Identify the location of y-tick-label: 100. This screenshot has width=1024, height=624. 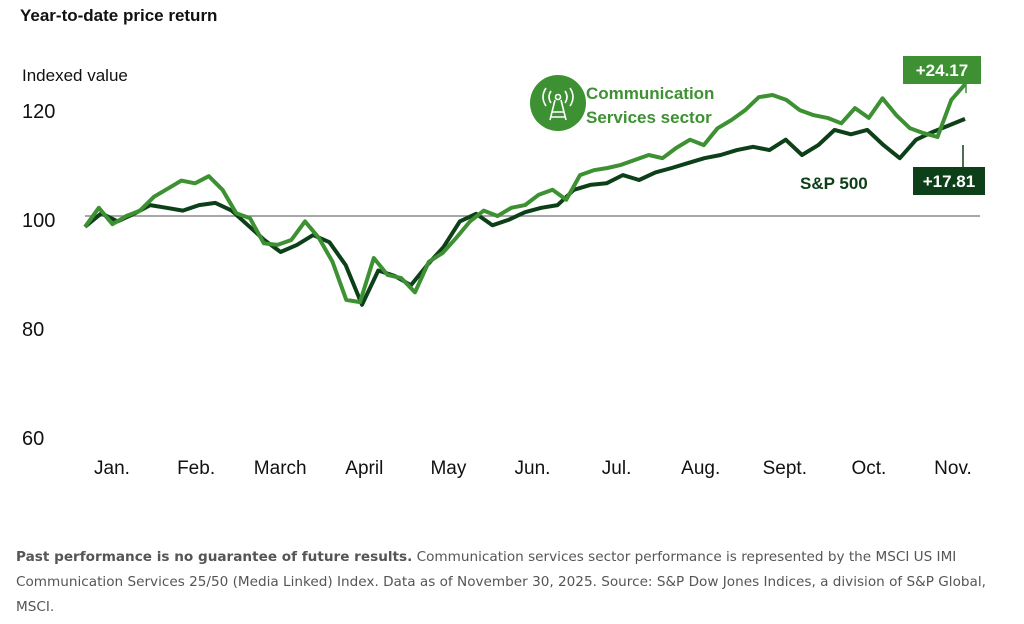
(38, 221).